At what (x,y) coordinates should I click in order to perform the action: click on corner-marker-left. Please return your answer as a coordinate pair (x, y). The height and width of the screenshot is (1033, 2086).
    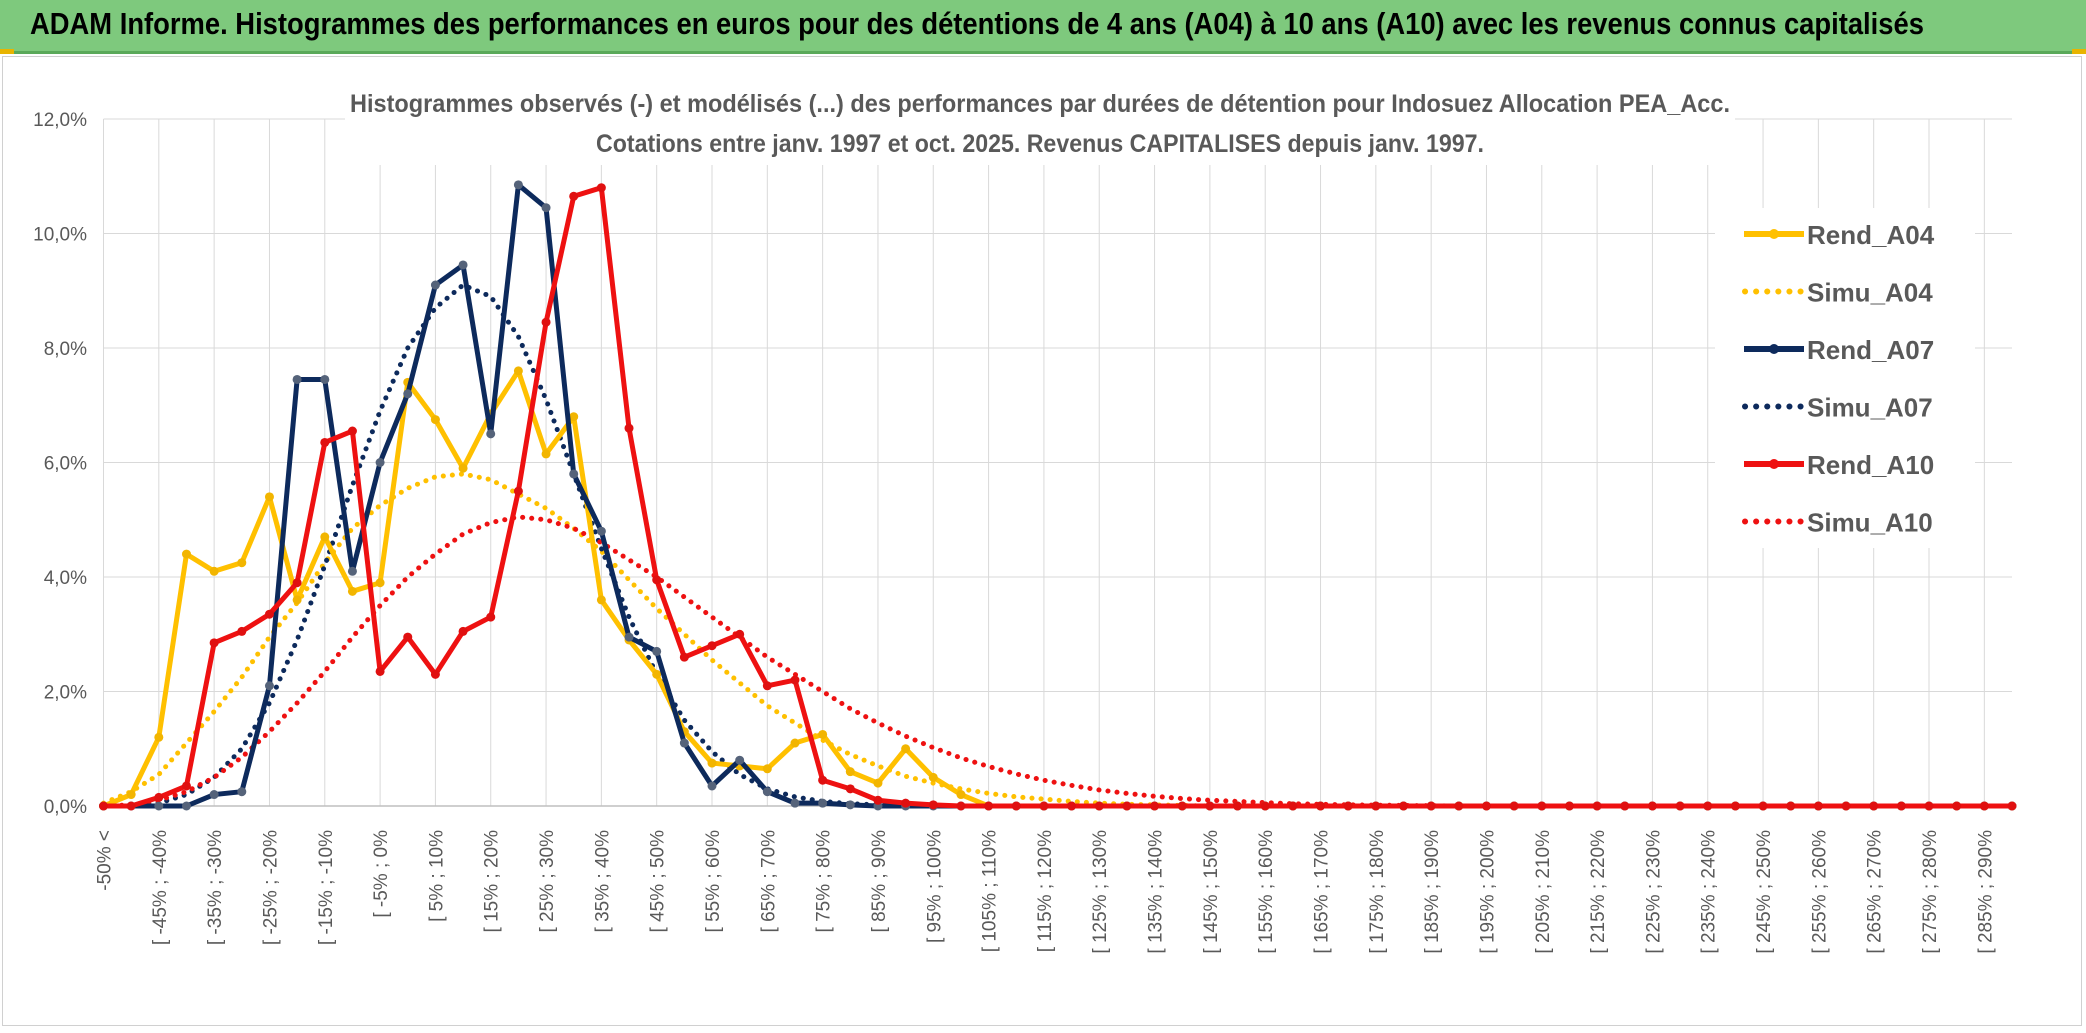
    Looking at the image, I should click on (7, 51).